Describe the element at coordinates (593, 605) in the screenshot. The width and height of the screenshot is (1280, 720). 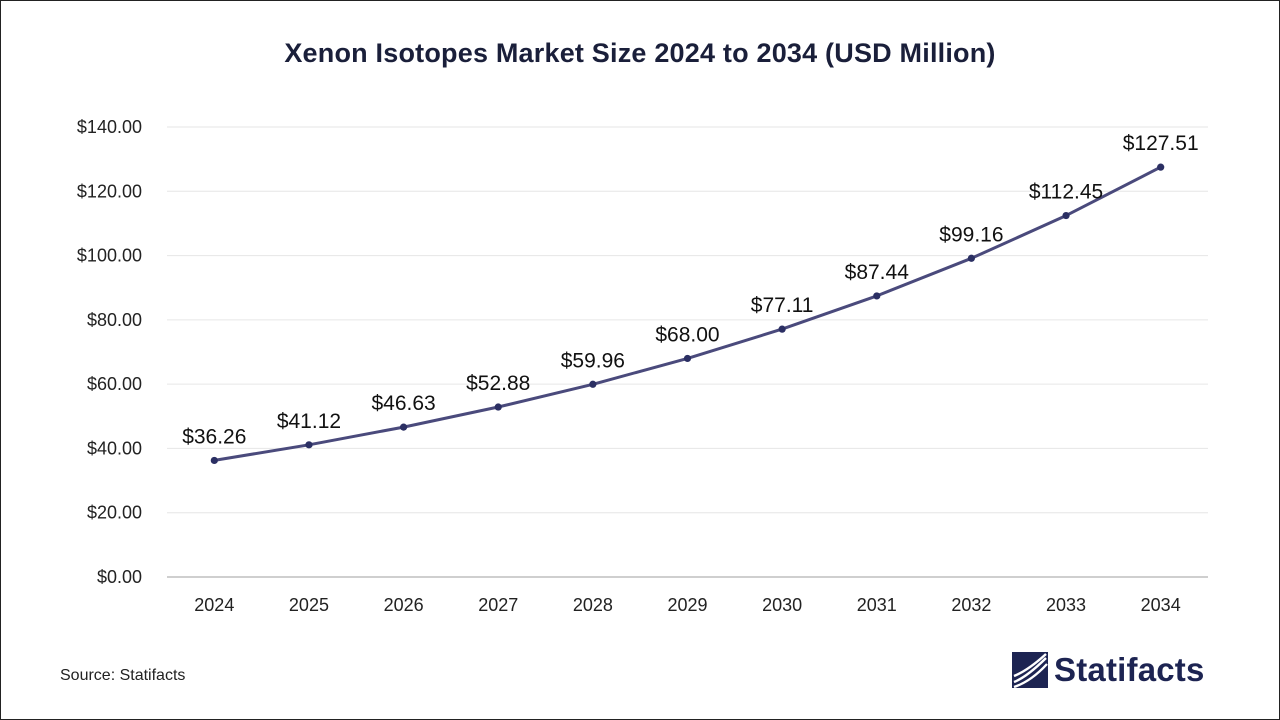
I see `x-tick-label: 2028` at that location.